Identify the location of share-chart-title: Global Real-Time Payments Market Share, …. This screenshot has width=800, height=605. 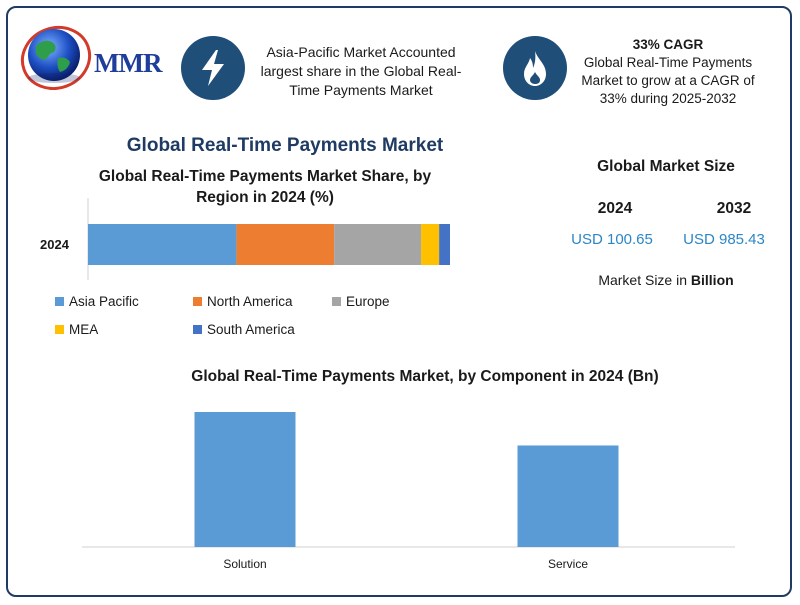
(265, 187).